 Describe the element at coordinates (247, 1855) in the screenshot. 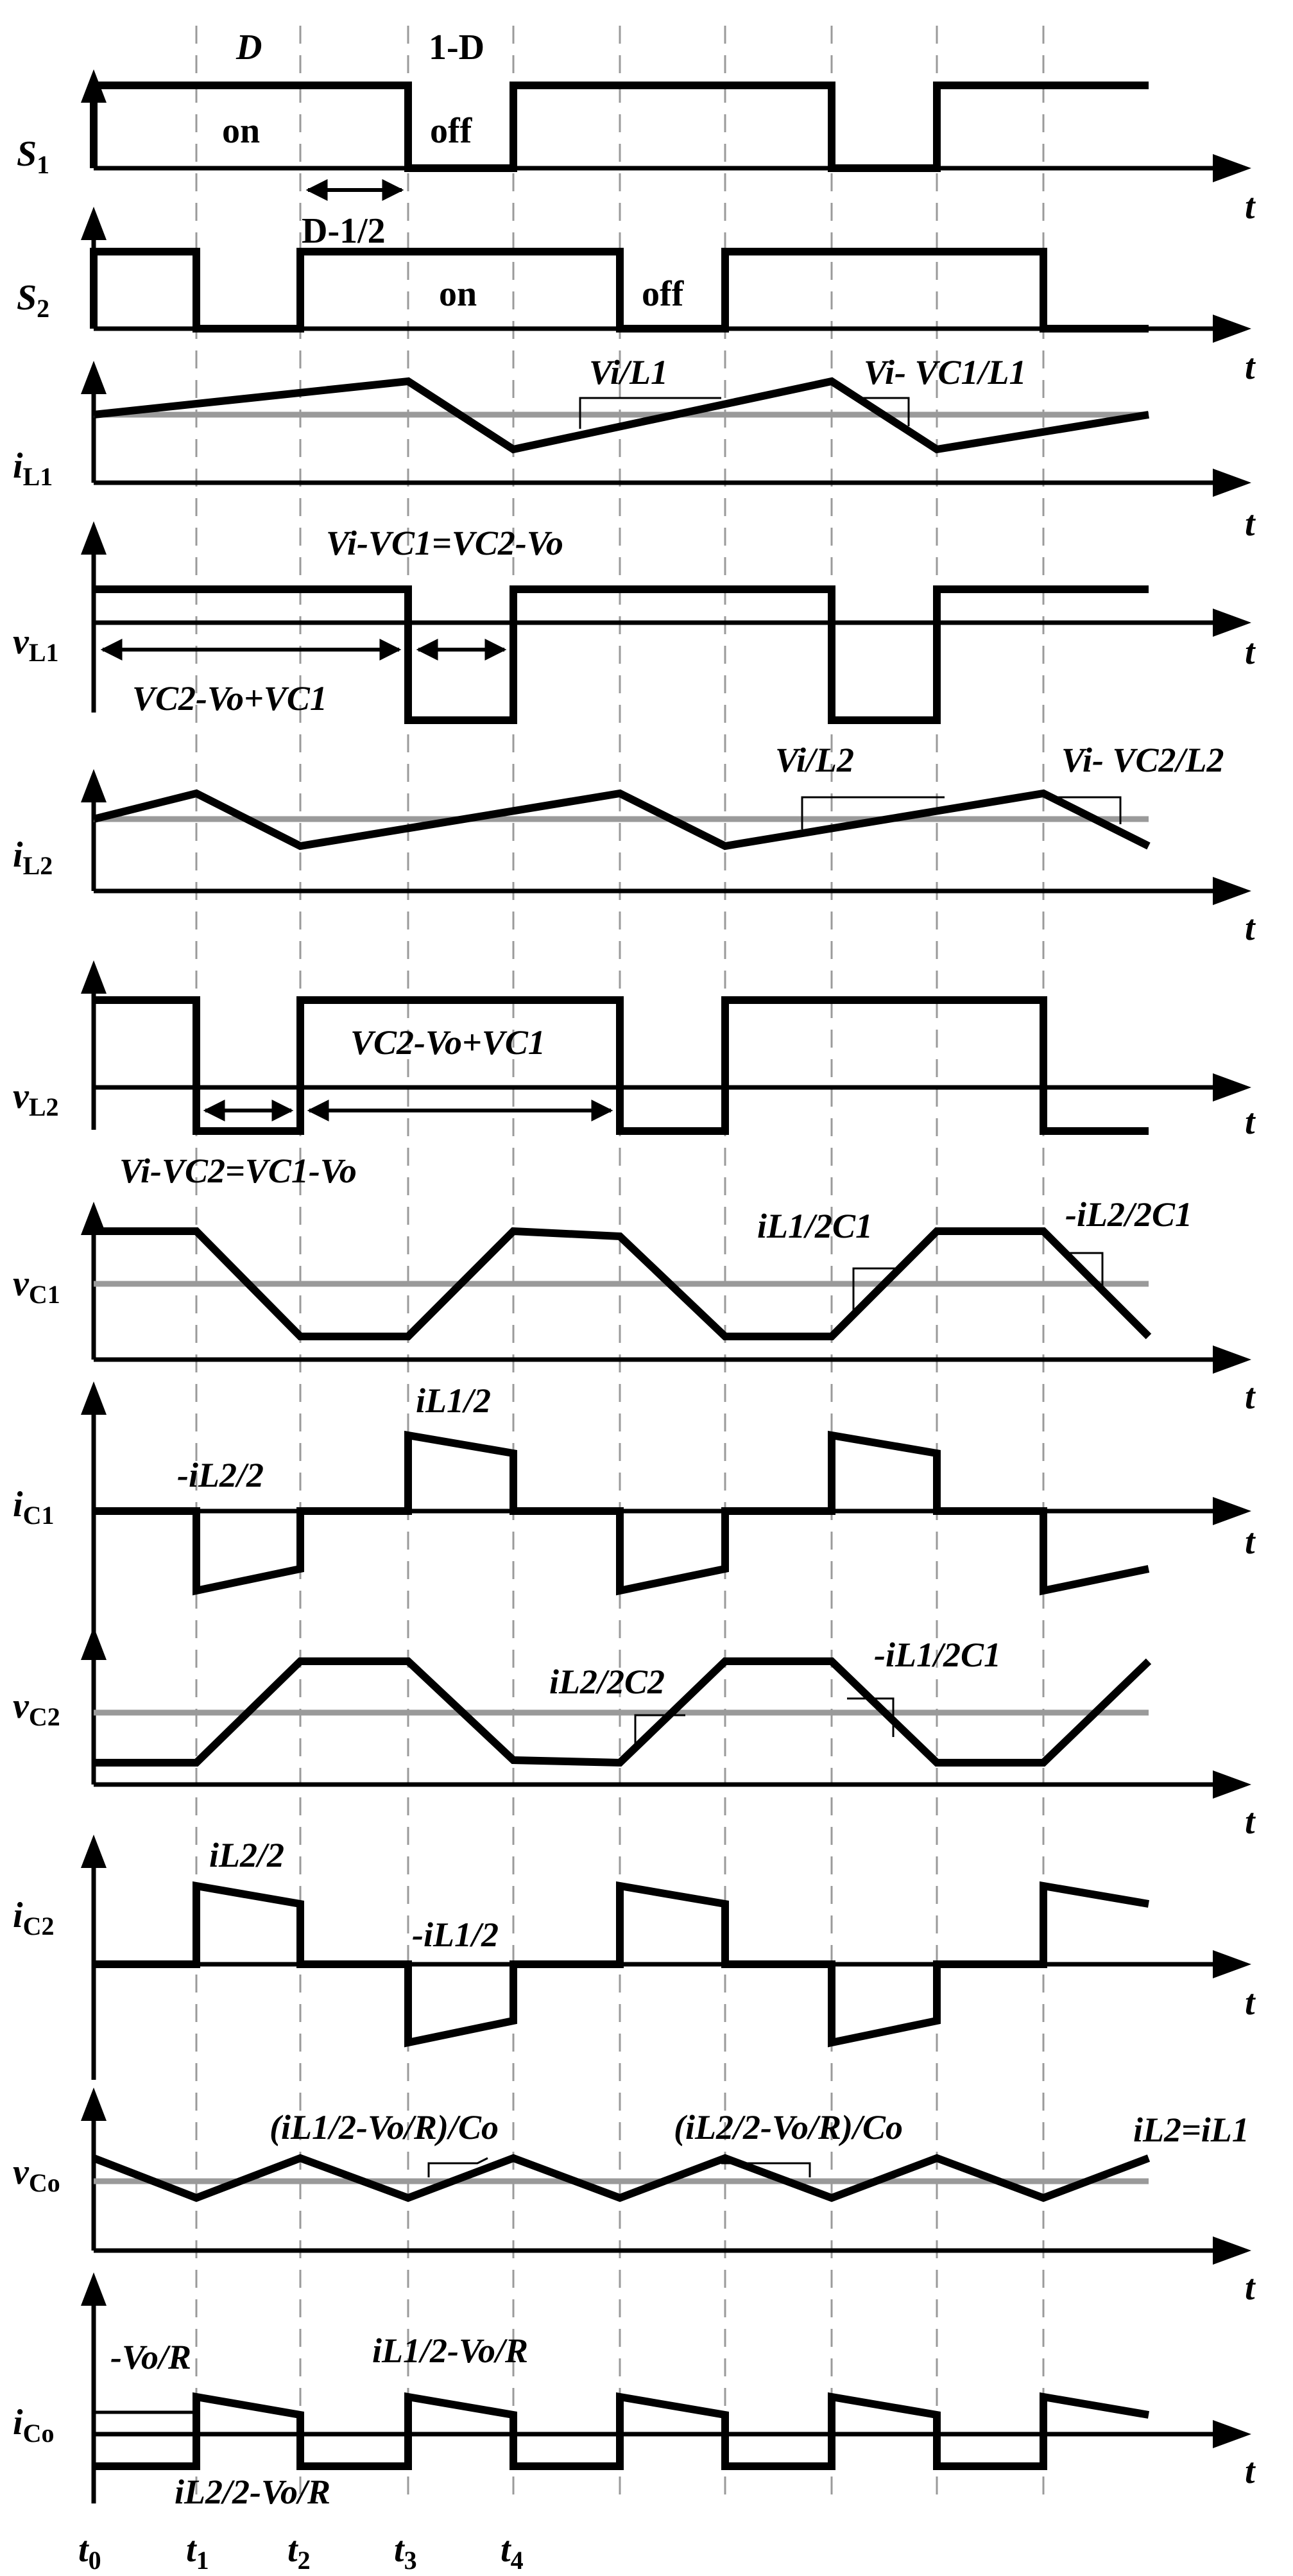

I see `iC2-pos-label: iL2/2` at that location.